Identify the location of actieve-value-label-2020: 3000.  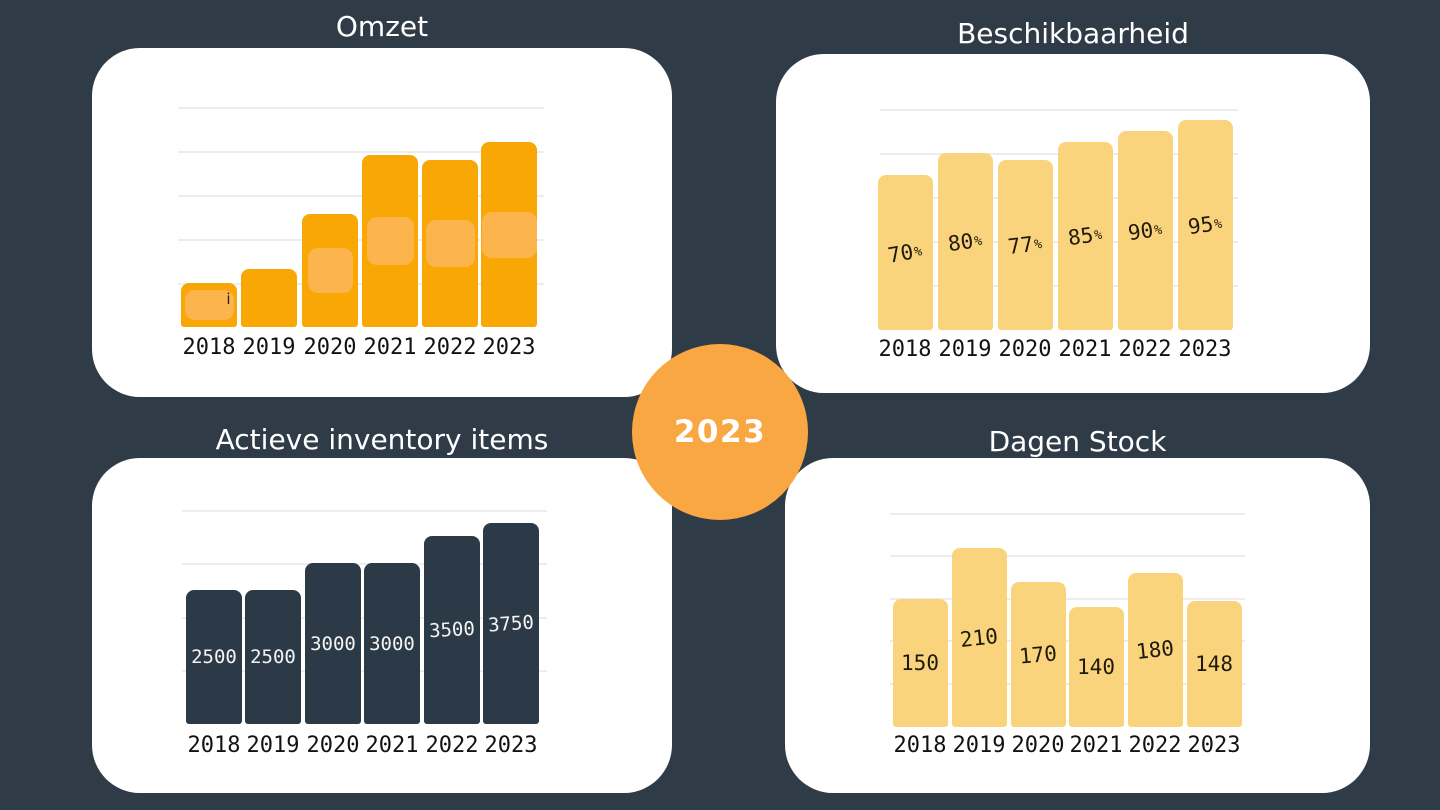
(333, 643).